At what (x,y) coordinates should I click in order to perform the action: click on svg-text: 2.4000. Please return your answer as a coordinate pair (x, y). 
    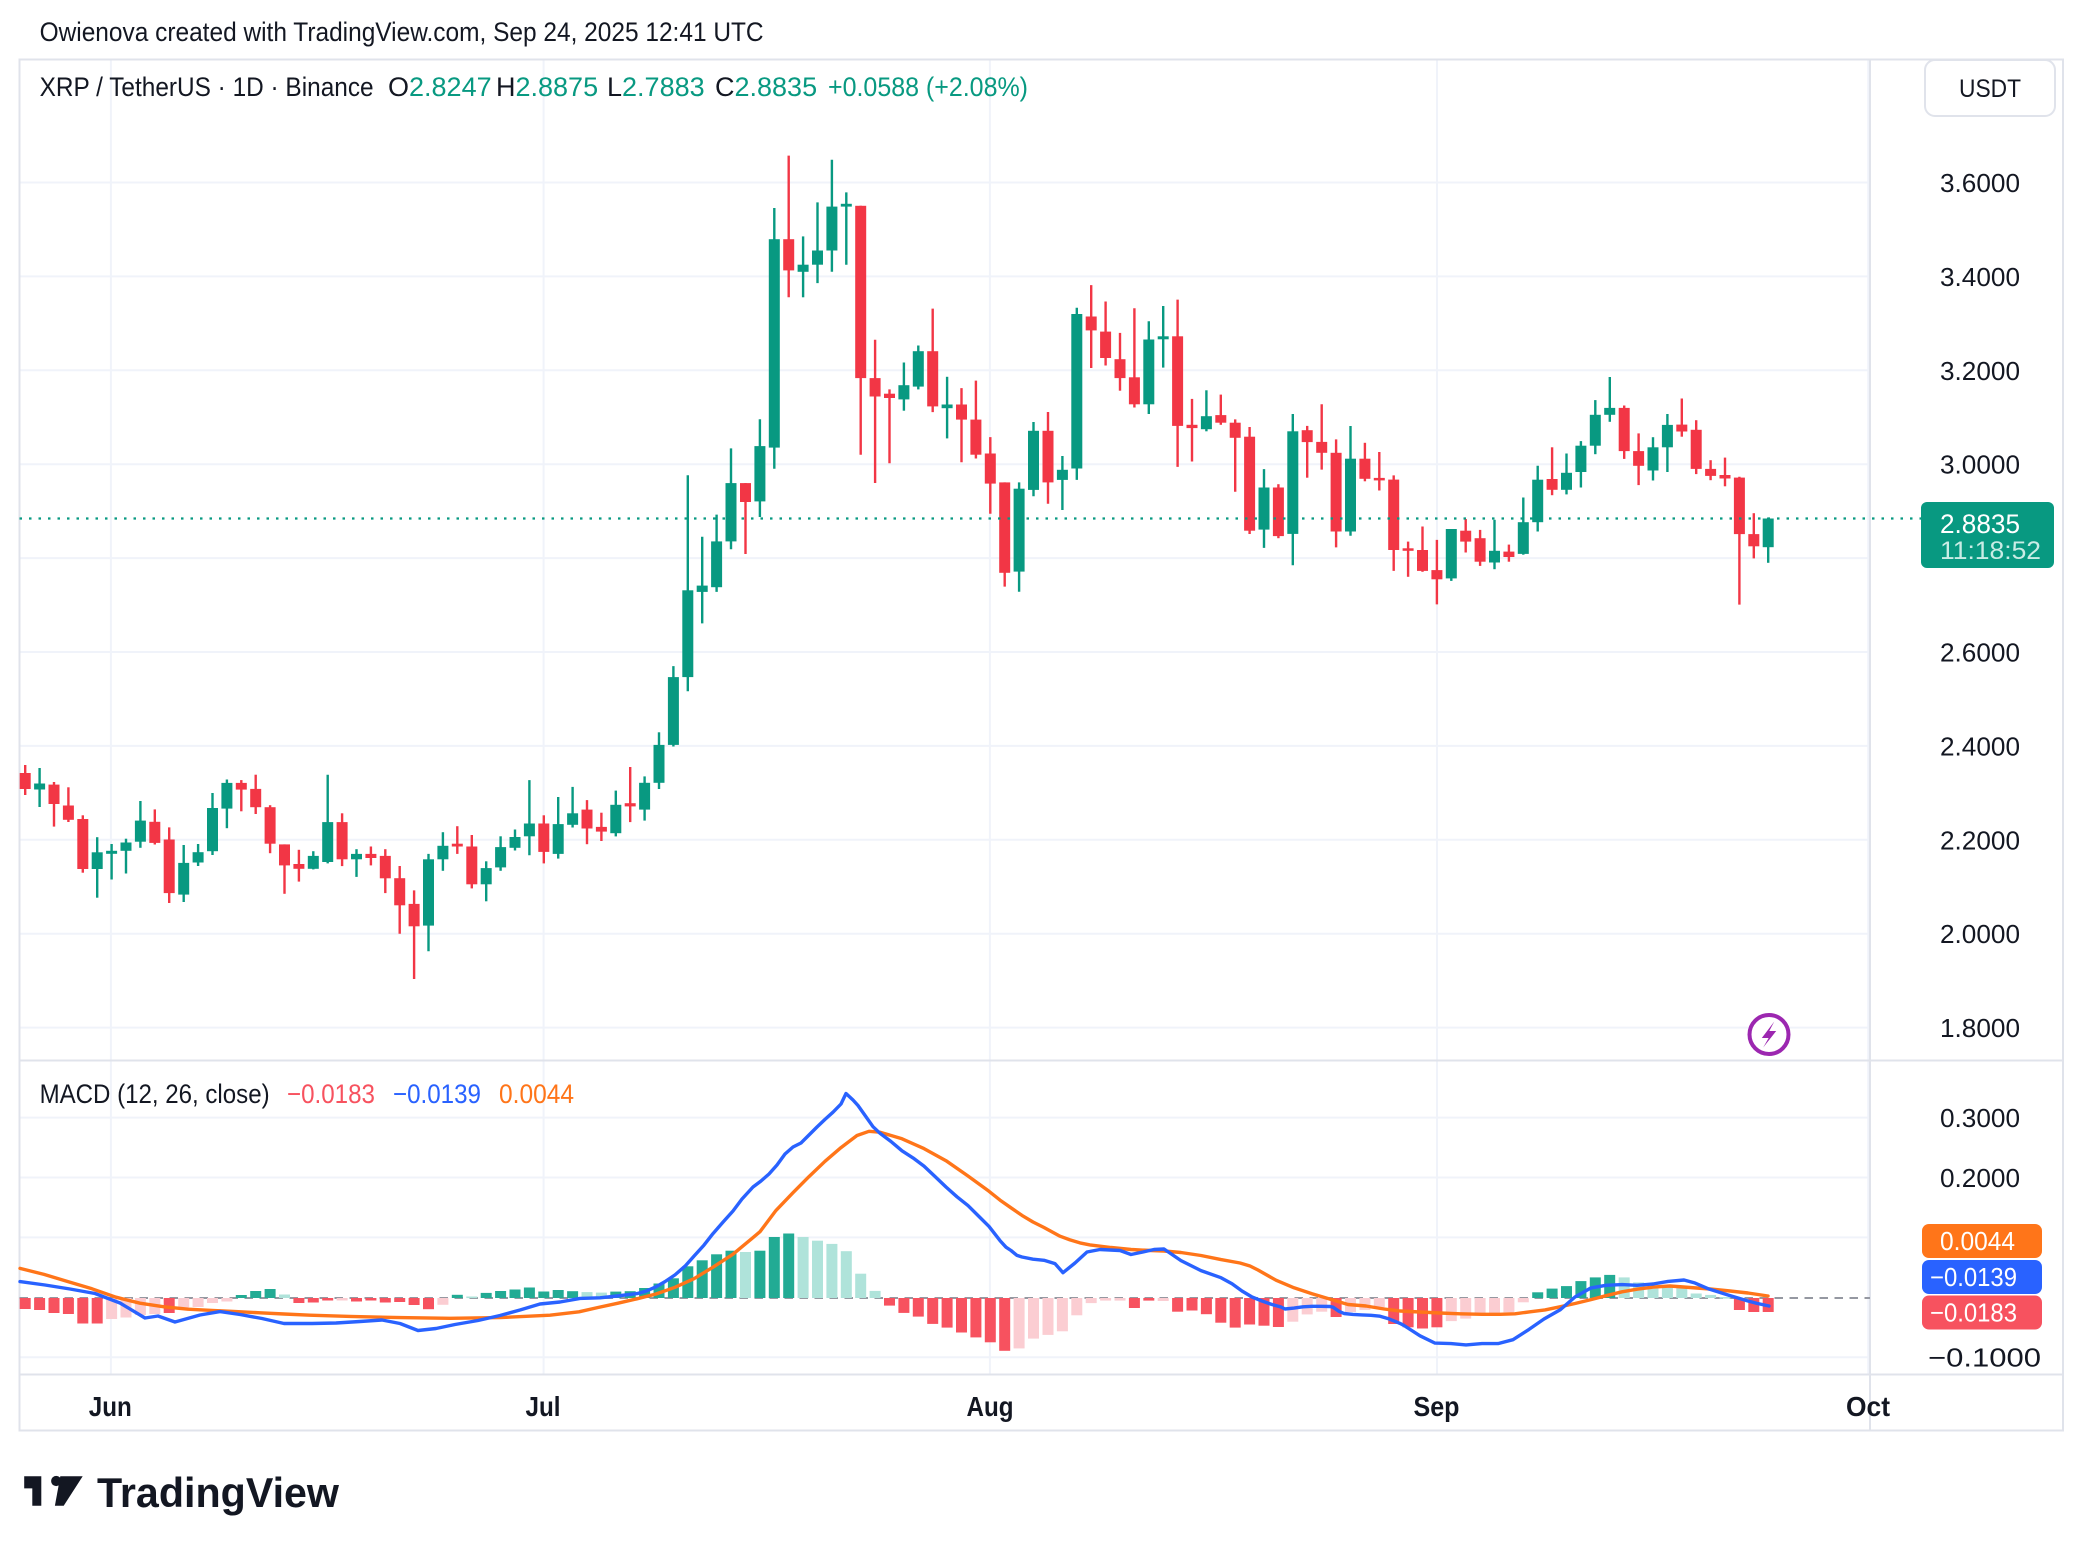
    Looking at the image, I should click on (1980, 746).